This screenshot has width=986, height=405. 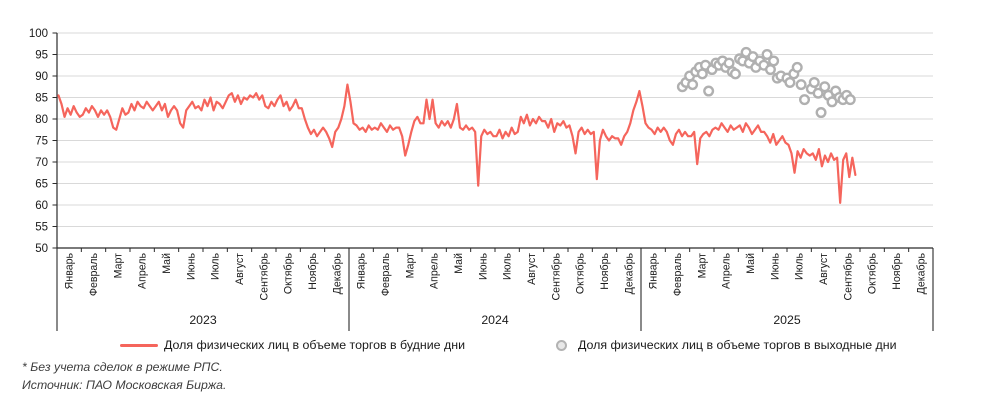 I want to click on y-tick-label: 60, so click(x=41, y=206).